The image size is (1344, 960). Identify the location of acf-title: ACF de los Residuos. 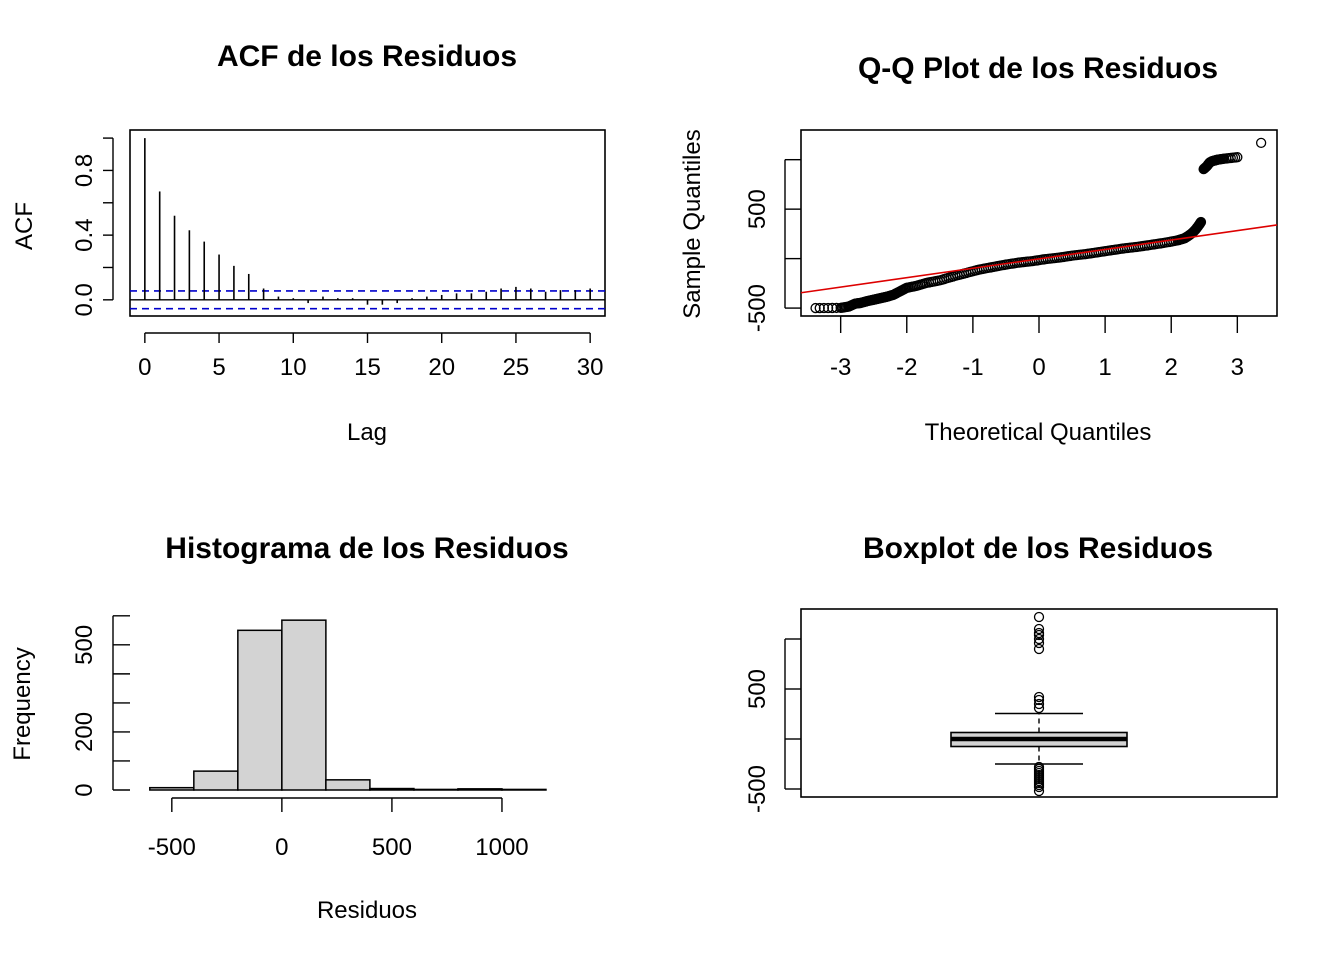
(367, 56).